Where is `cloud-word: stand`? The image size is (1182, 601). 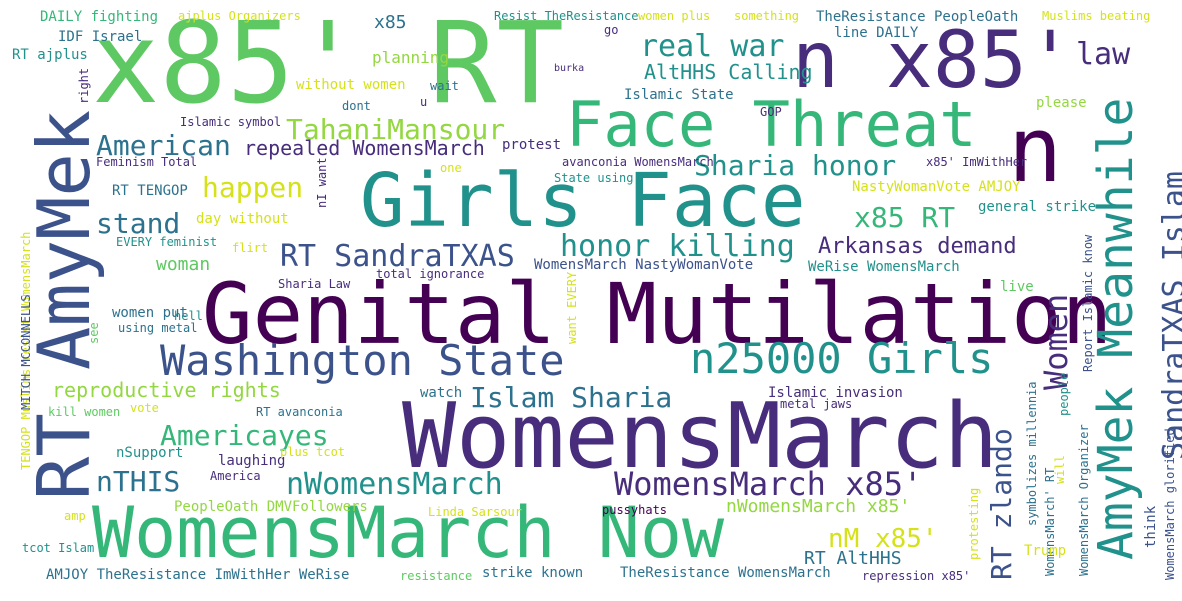 cloud-word: stand is located at coordinates (138, 223).